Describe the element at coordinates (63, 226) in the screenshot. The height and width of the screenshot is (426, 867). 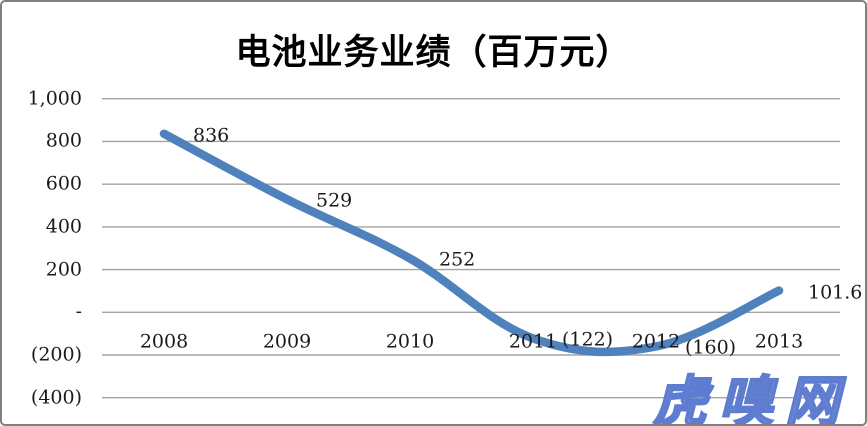
I see `y-tick-label: 400` at that location.